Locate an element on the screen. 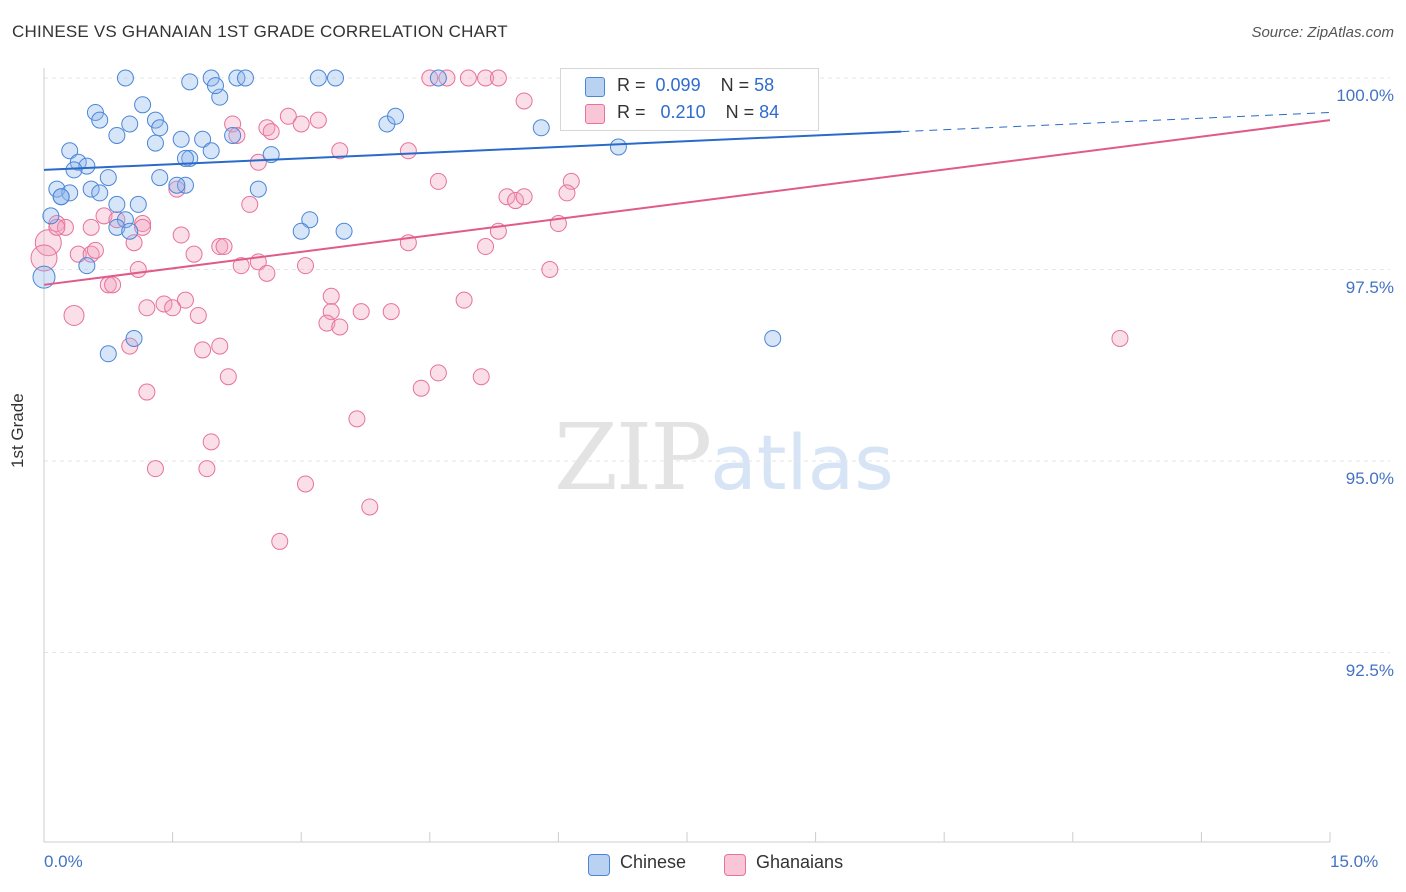  legend-swatch-chinese is located at coordinates (595, 87).